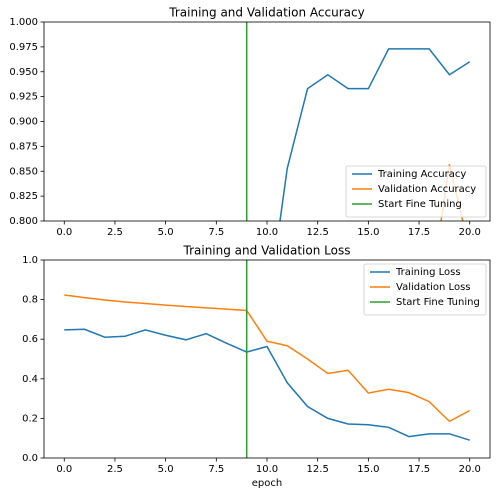 The image size is (496, 496). What do you see at coordinates (30, 458) in the screenshot?
I see `y-tick-label: 0.0` at bounding box center [30, 458].